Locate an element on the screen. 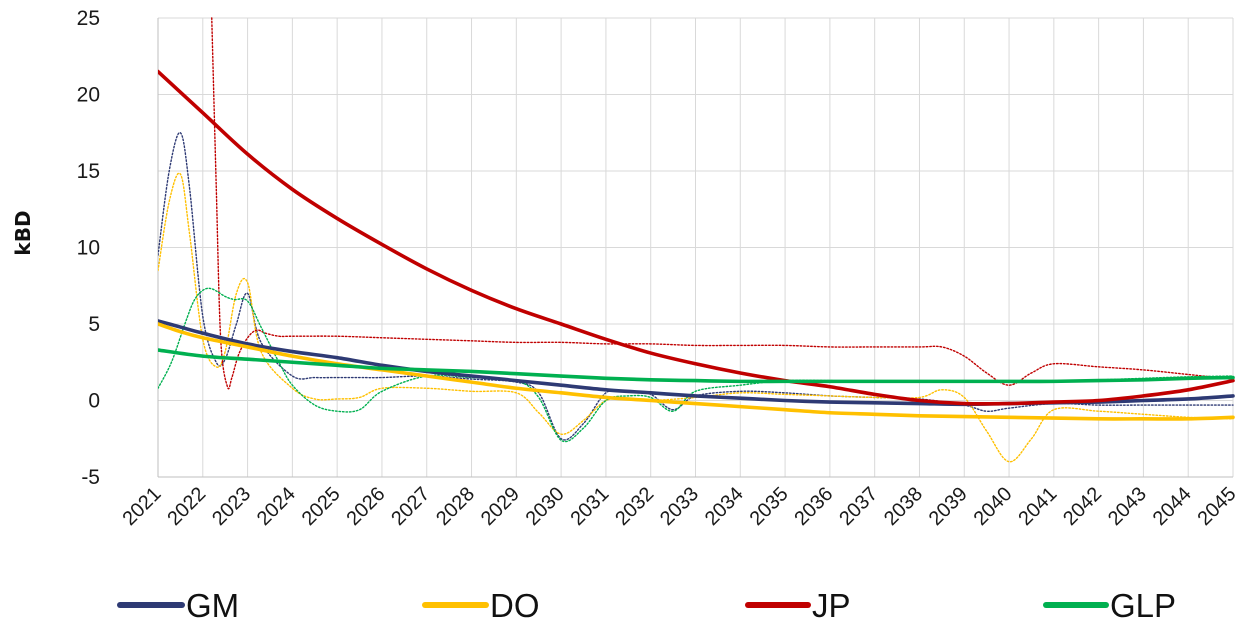 This screenshot has height=624, width=1235. y-axis-ticks: 25 20 15 10 5 0 -5 is located at coordinates (88, 248).